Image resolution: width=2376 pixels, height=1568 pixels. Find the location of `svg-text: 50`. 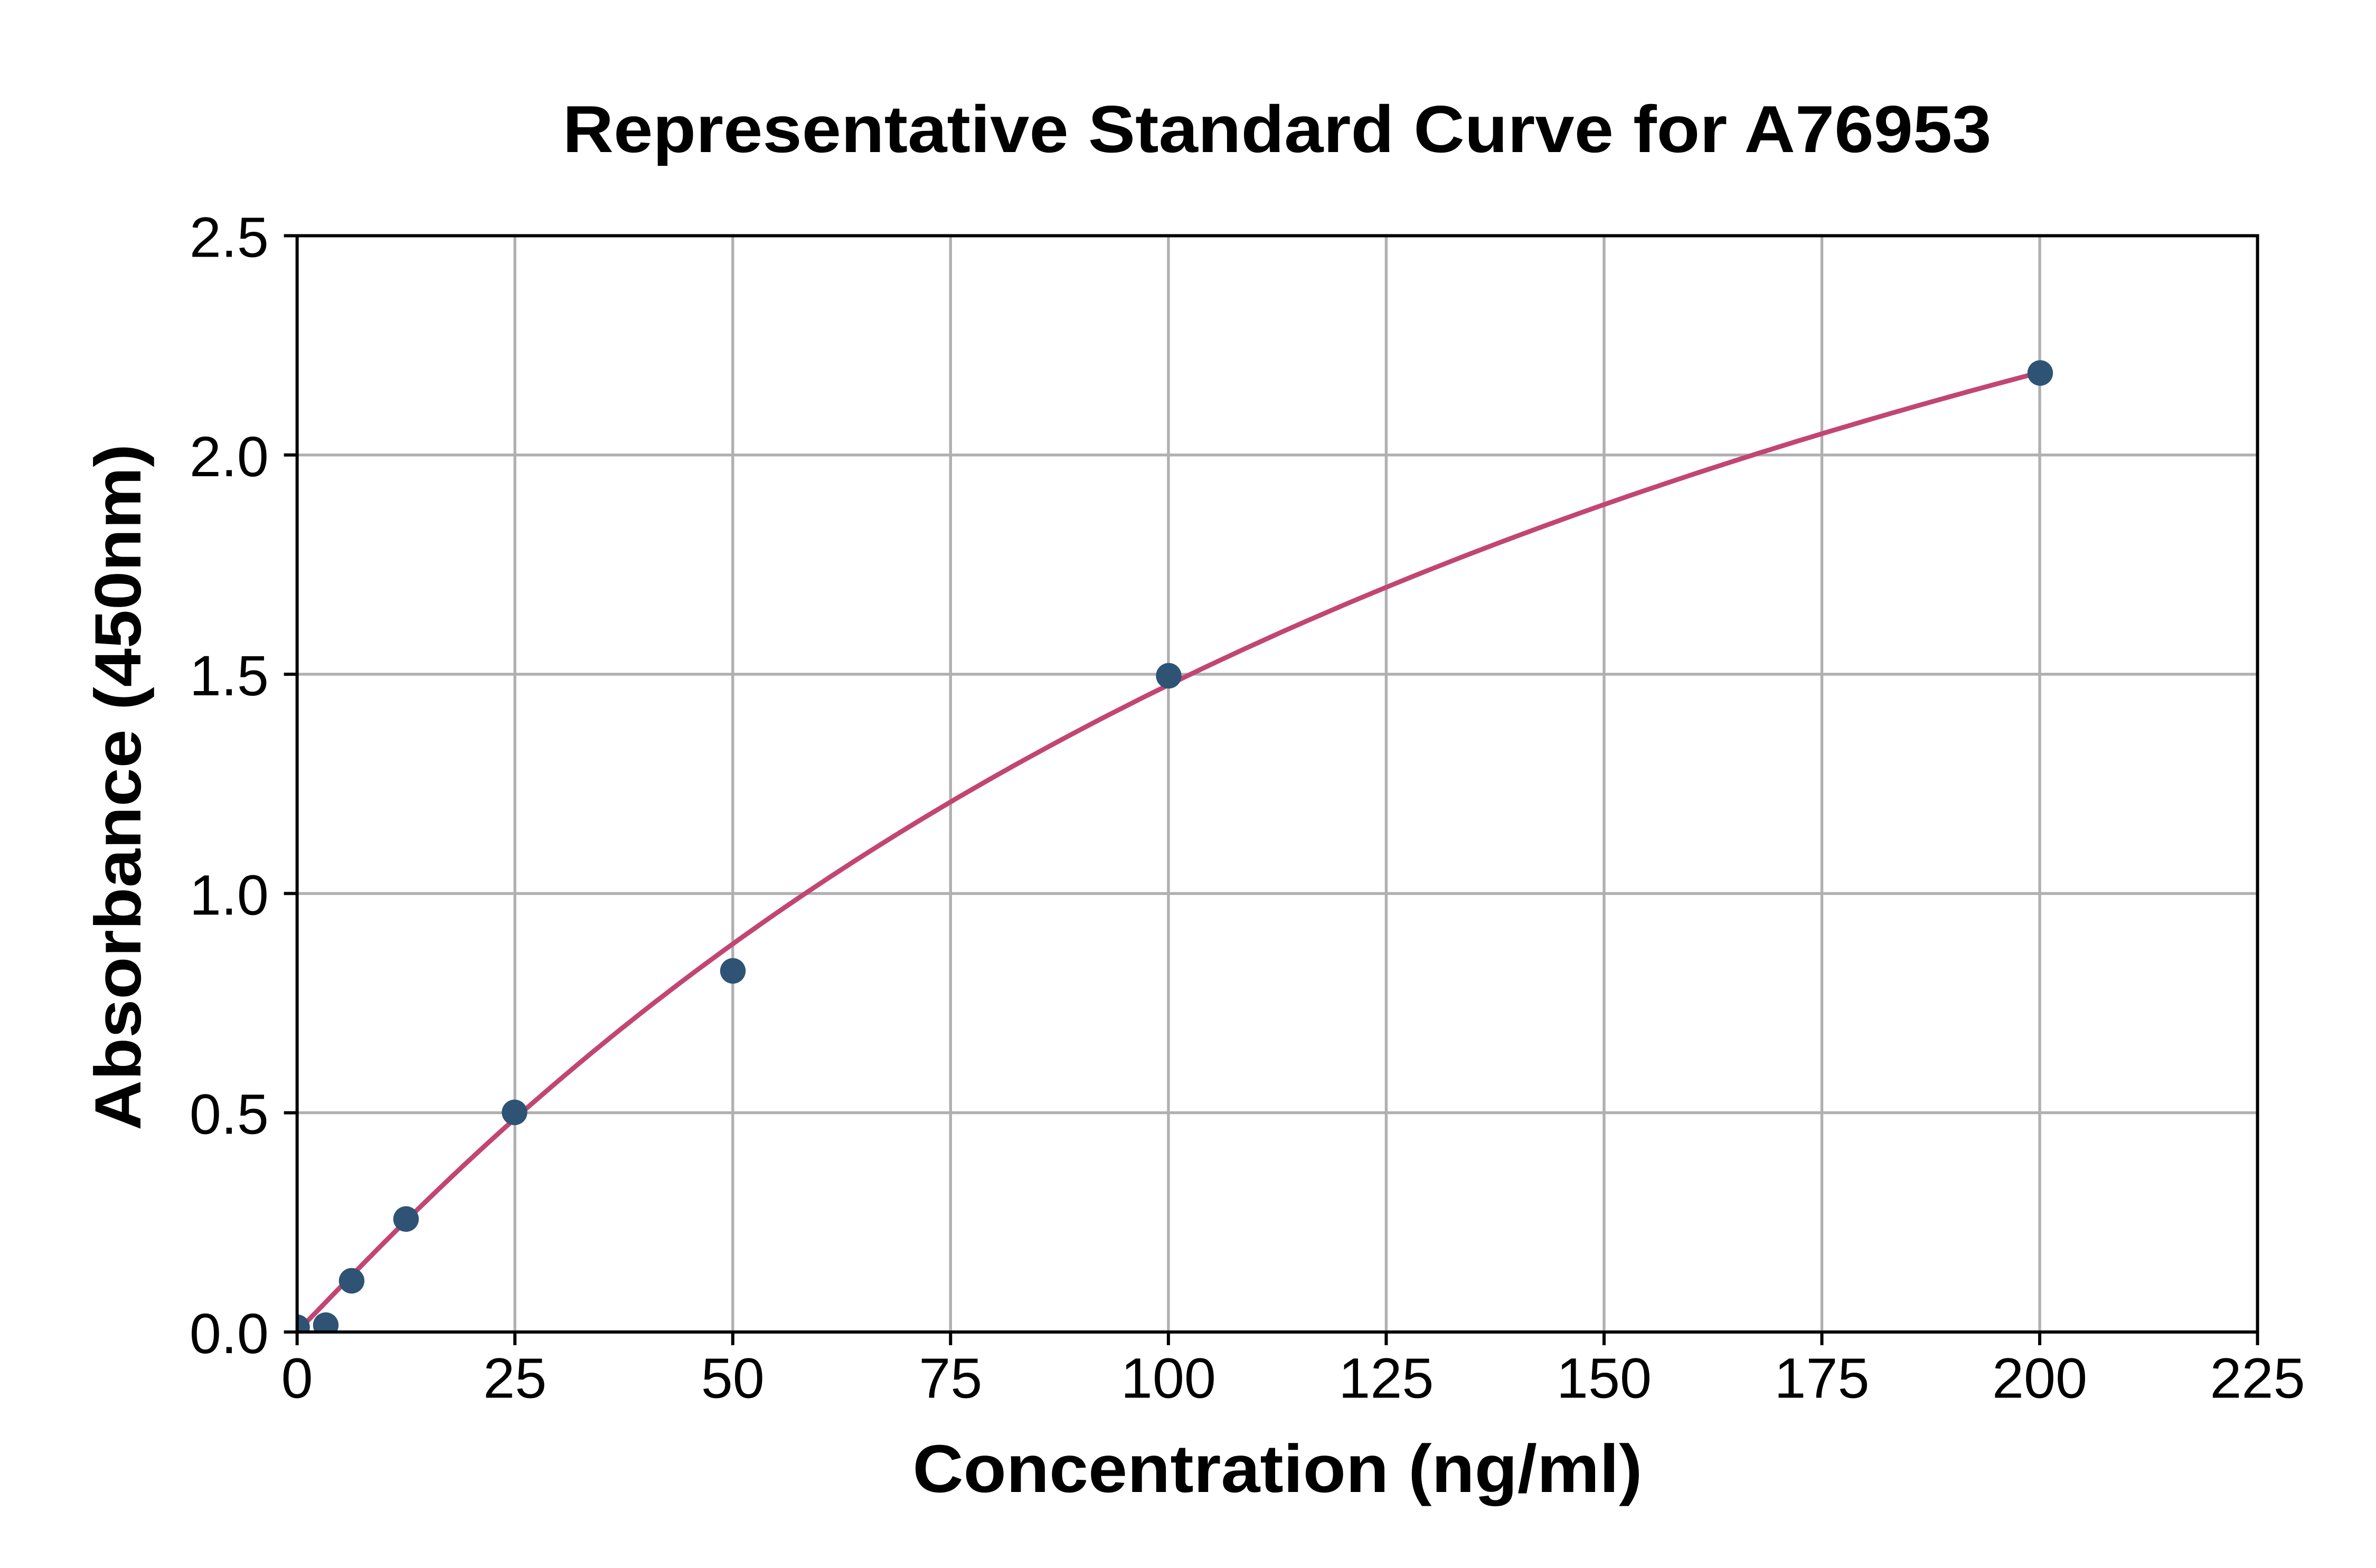

svg-text: 50 is located at coordinates (733, 1378).